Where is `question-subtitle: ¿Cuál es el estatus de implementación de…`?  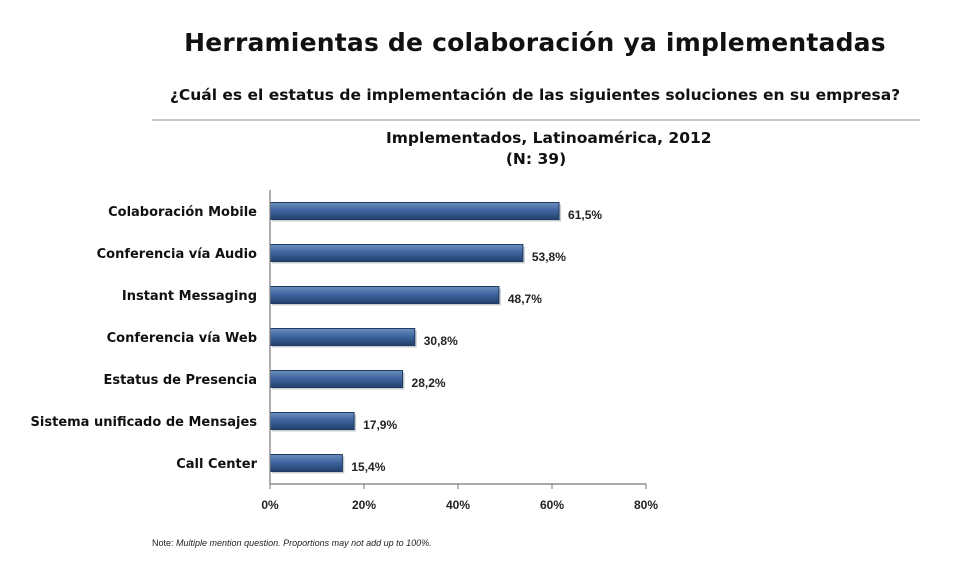 question-subtitle: ¿Cuál es el estatus de implementación de… is located at coordinates (535, 95).